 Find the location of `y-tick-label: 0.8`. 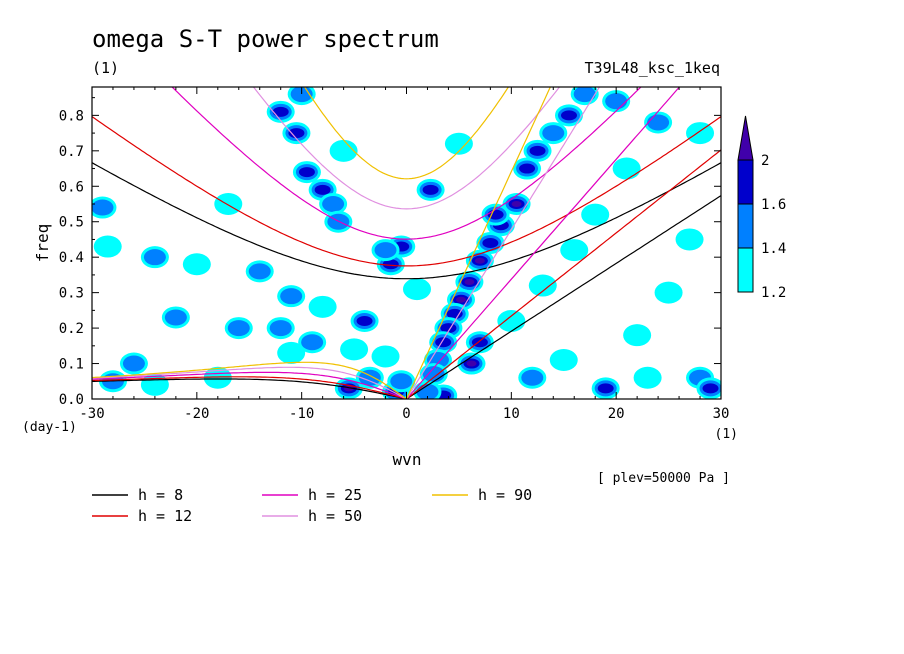

y-tick-label: 0.8 is located at coordinates (71, 116).